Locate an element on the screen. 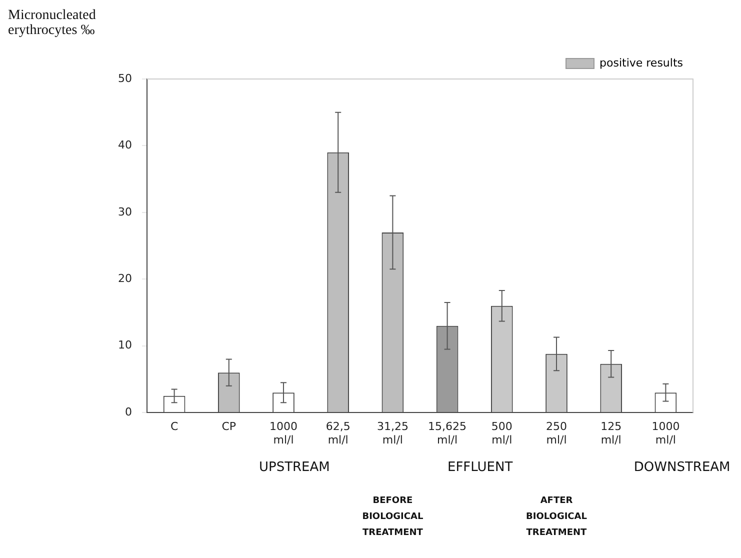  y-tick-label: 40 is located at coordinates (125, 145).